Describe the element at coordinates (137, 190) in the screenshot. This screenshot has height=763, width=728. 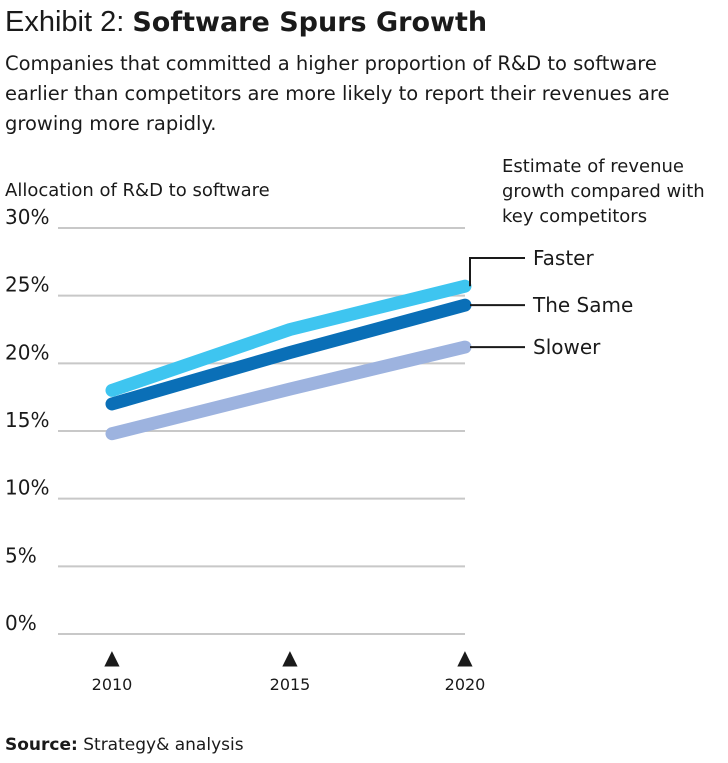
I see `y-axis-title: Allocation of R&D to software` at that location.